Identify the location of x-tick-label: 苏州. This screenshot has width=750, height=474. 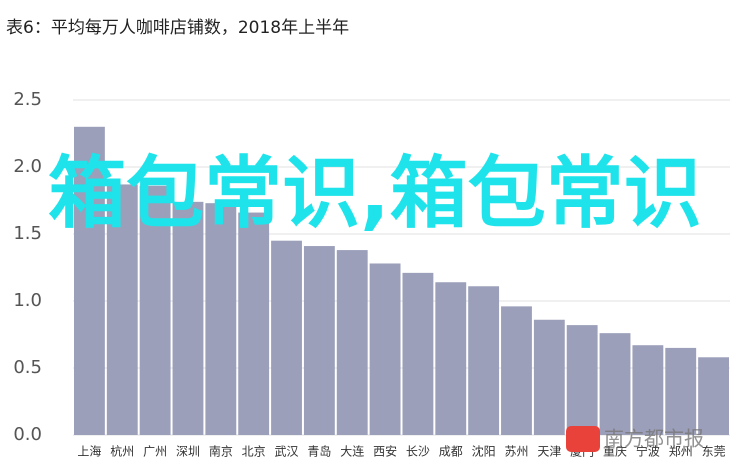
(516, 452).